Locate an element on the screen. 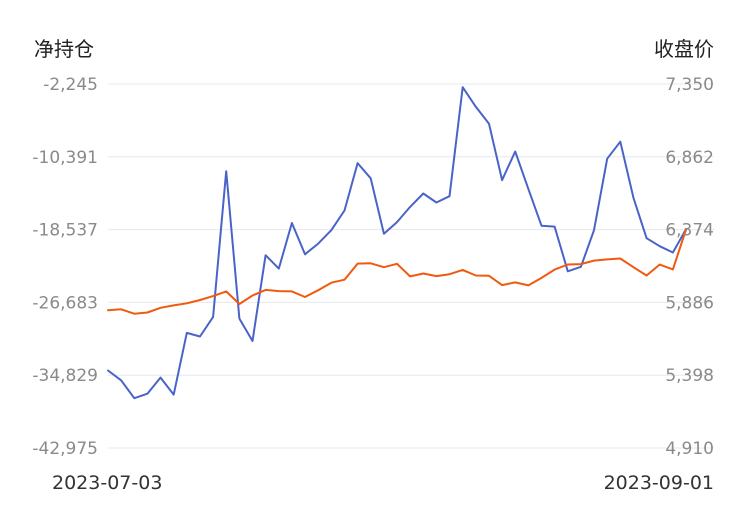 Image resolution: width=750 pixels, height=510 pixels. close-price-line is located at coordinates (397, 271).